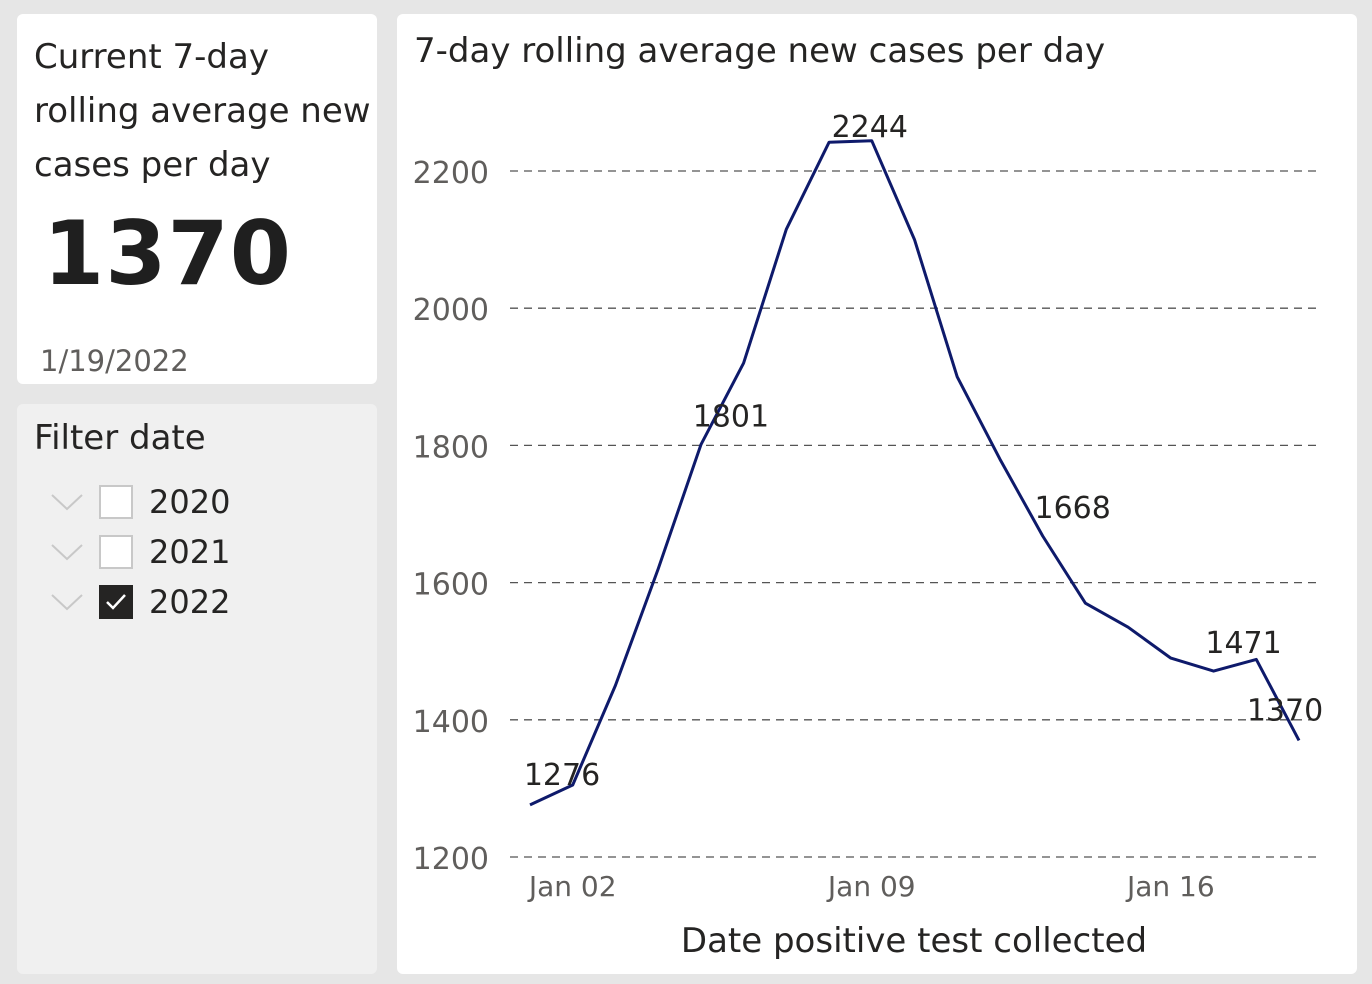 The height and width of the screenshot is (984, 1372). I want to click on y-tick-label: 1600, so click(451, 585).